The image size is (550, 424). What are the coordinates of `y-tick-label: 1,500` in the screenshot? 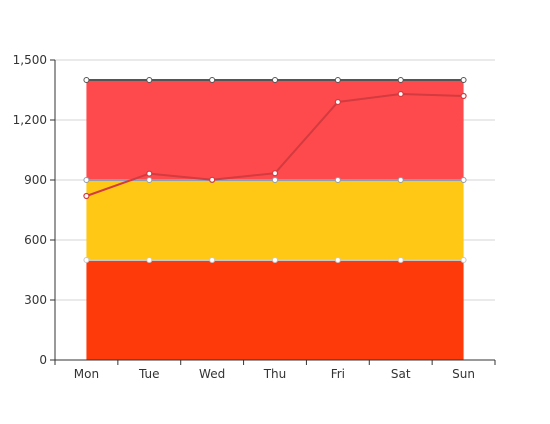 It's located at (30, 60).